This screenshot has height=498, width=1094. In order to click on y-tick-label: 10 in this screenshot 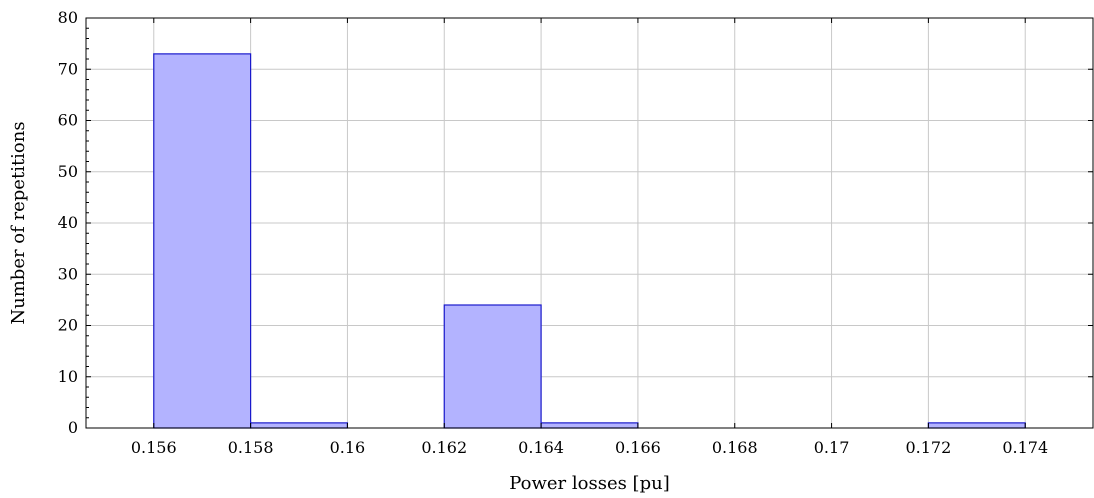, I will do `click(68, 376)`.